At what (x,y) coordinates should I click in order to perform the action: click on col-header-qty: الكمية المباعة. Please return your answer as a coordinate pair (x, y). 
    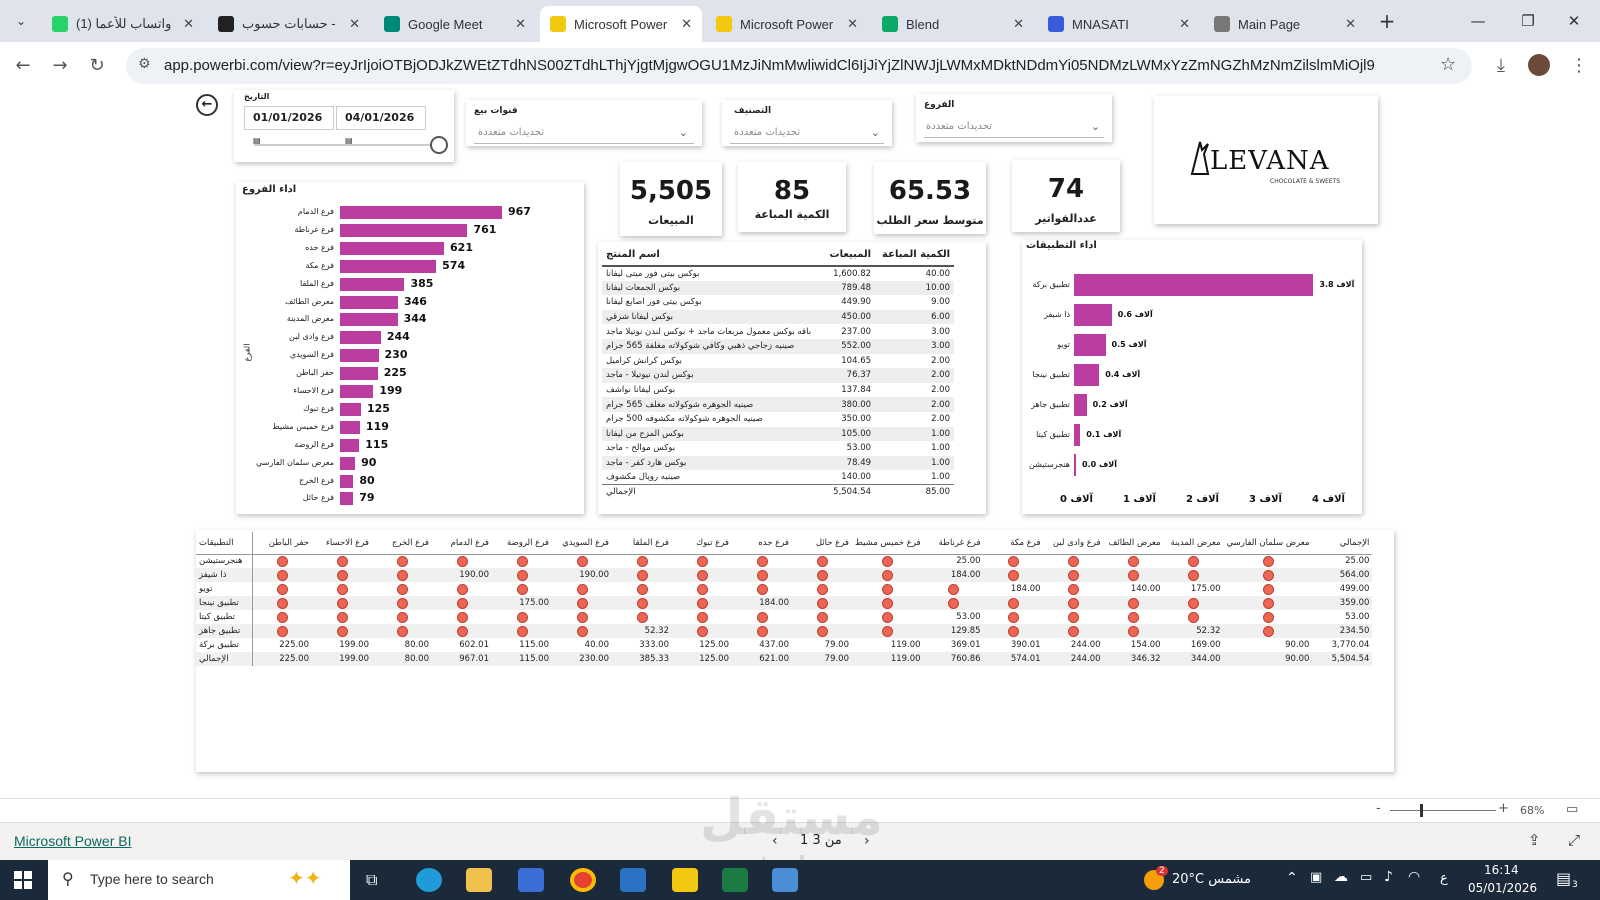
    Looking at the image, I should click on (914, 255).